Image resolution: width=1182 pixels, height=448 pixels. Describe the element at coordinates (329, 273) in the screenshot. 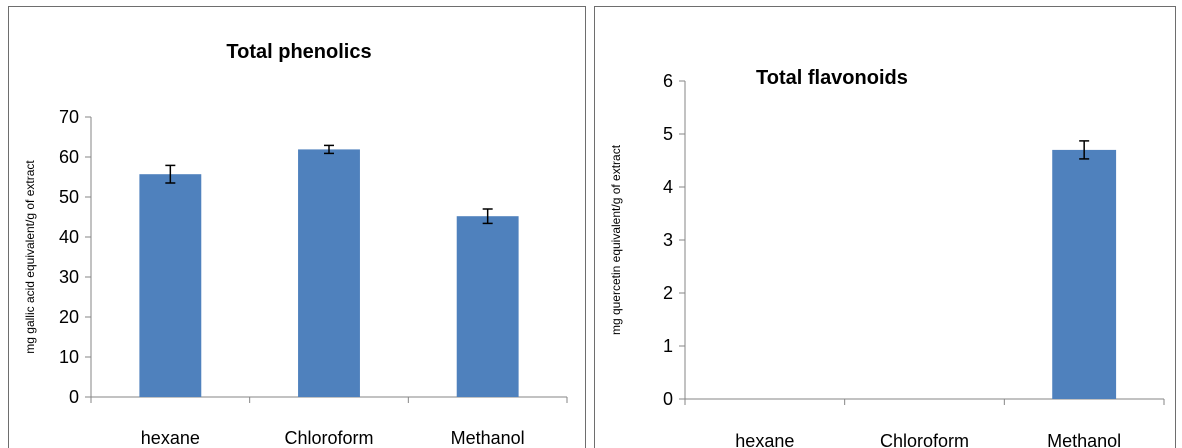

I see `bar-chloroform` at that location.